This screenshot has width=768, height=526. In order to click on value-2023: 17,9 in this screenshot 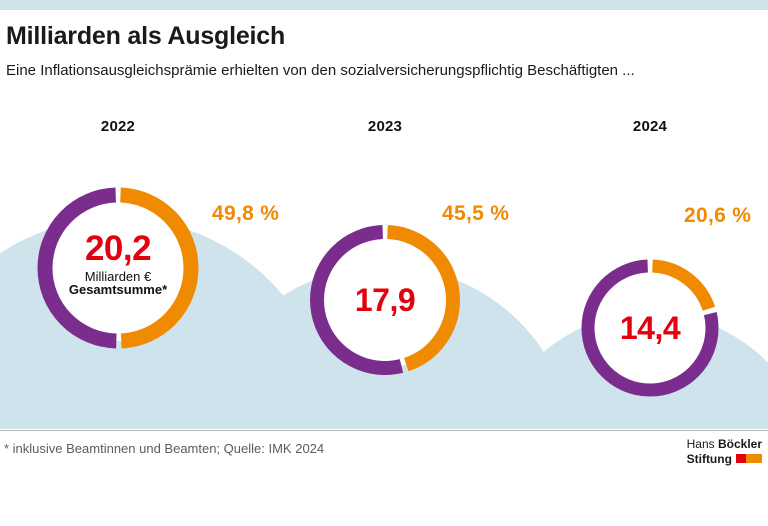, I will do `click(385, 300)`.